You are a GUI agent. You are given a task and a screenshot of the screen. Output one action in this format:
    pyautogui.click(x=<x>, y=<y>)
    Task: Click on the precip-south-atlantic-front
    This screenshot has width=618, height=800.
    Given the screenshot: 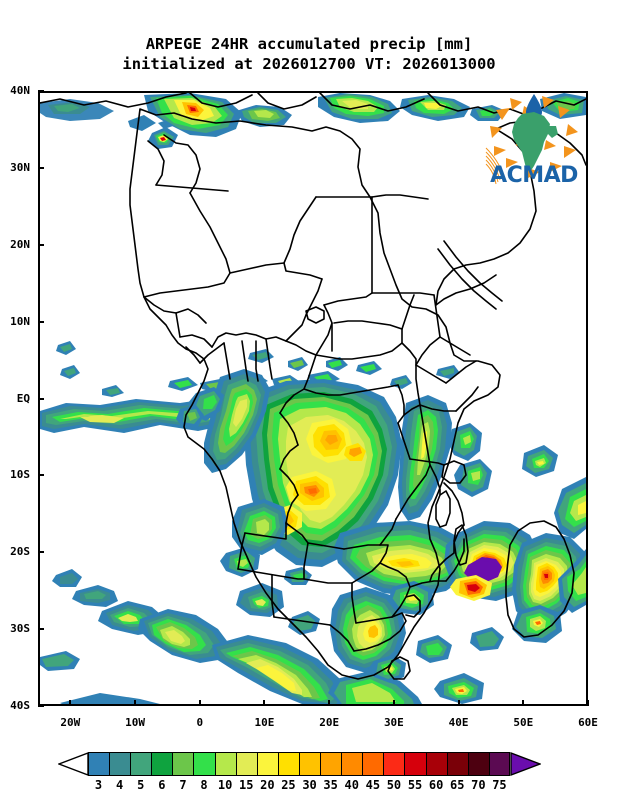 What is the action you would take?
    pyautogui.click(x=231, y=636)
    